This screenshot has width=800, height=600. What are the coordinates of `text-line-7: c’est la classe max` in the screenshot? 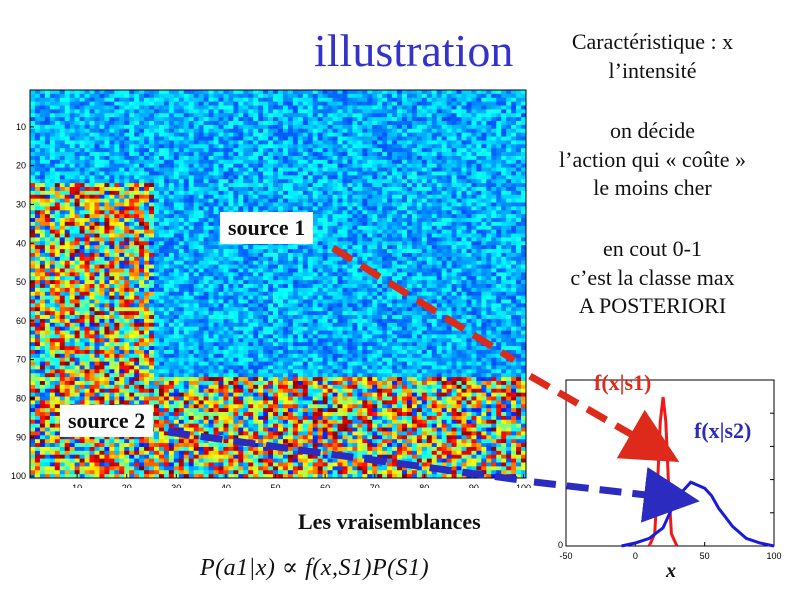 It's located at (652, 277).